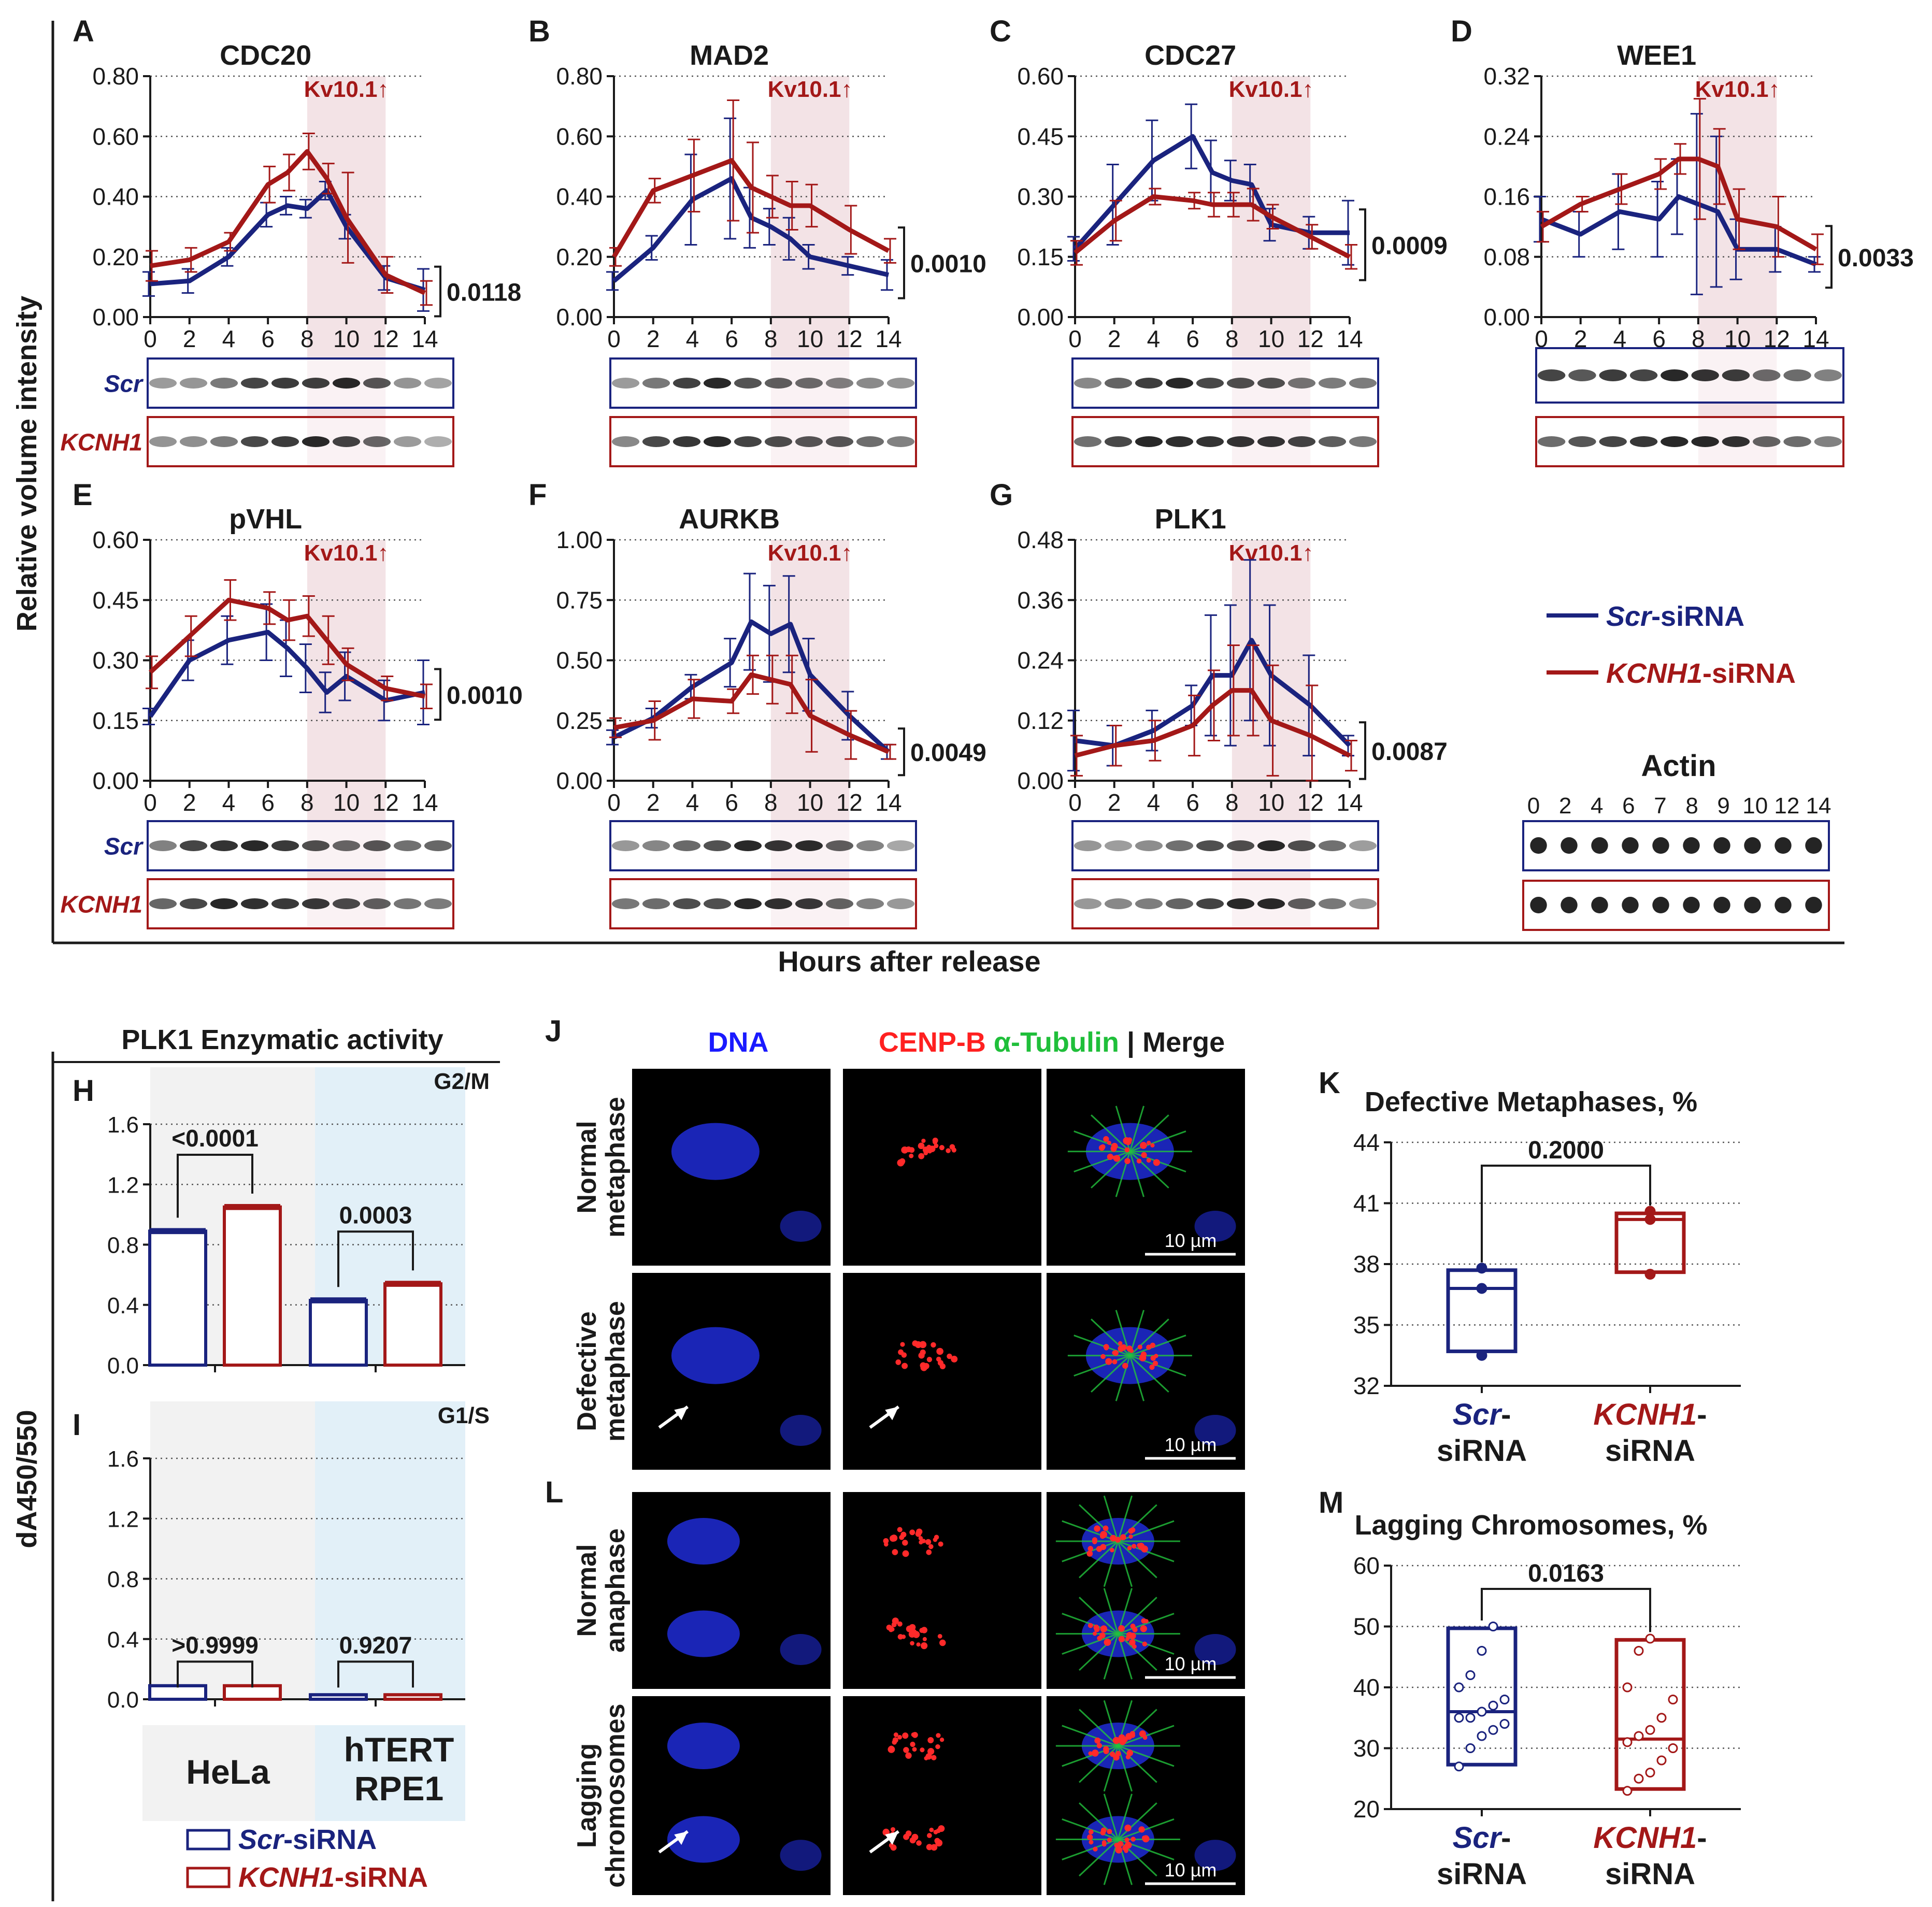 This screenshot has width=1932, height=1907. I want to click on bar-error-kcnh1-i, so click(413, 1695).